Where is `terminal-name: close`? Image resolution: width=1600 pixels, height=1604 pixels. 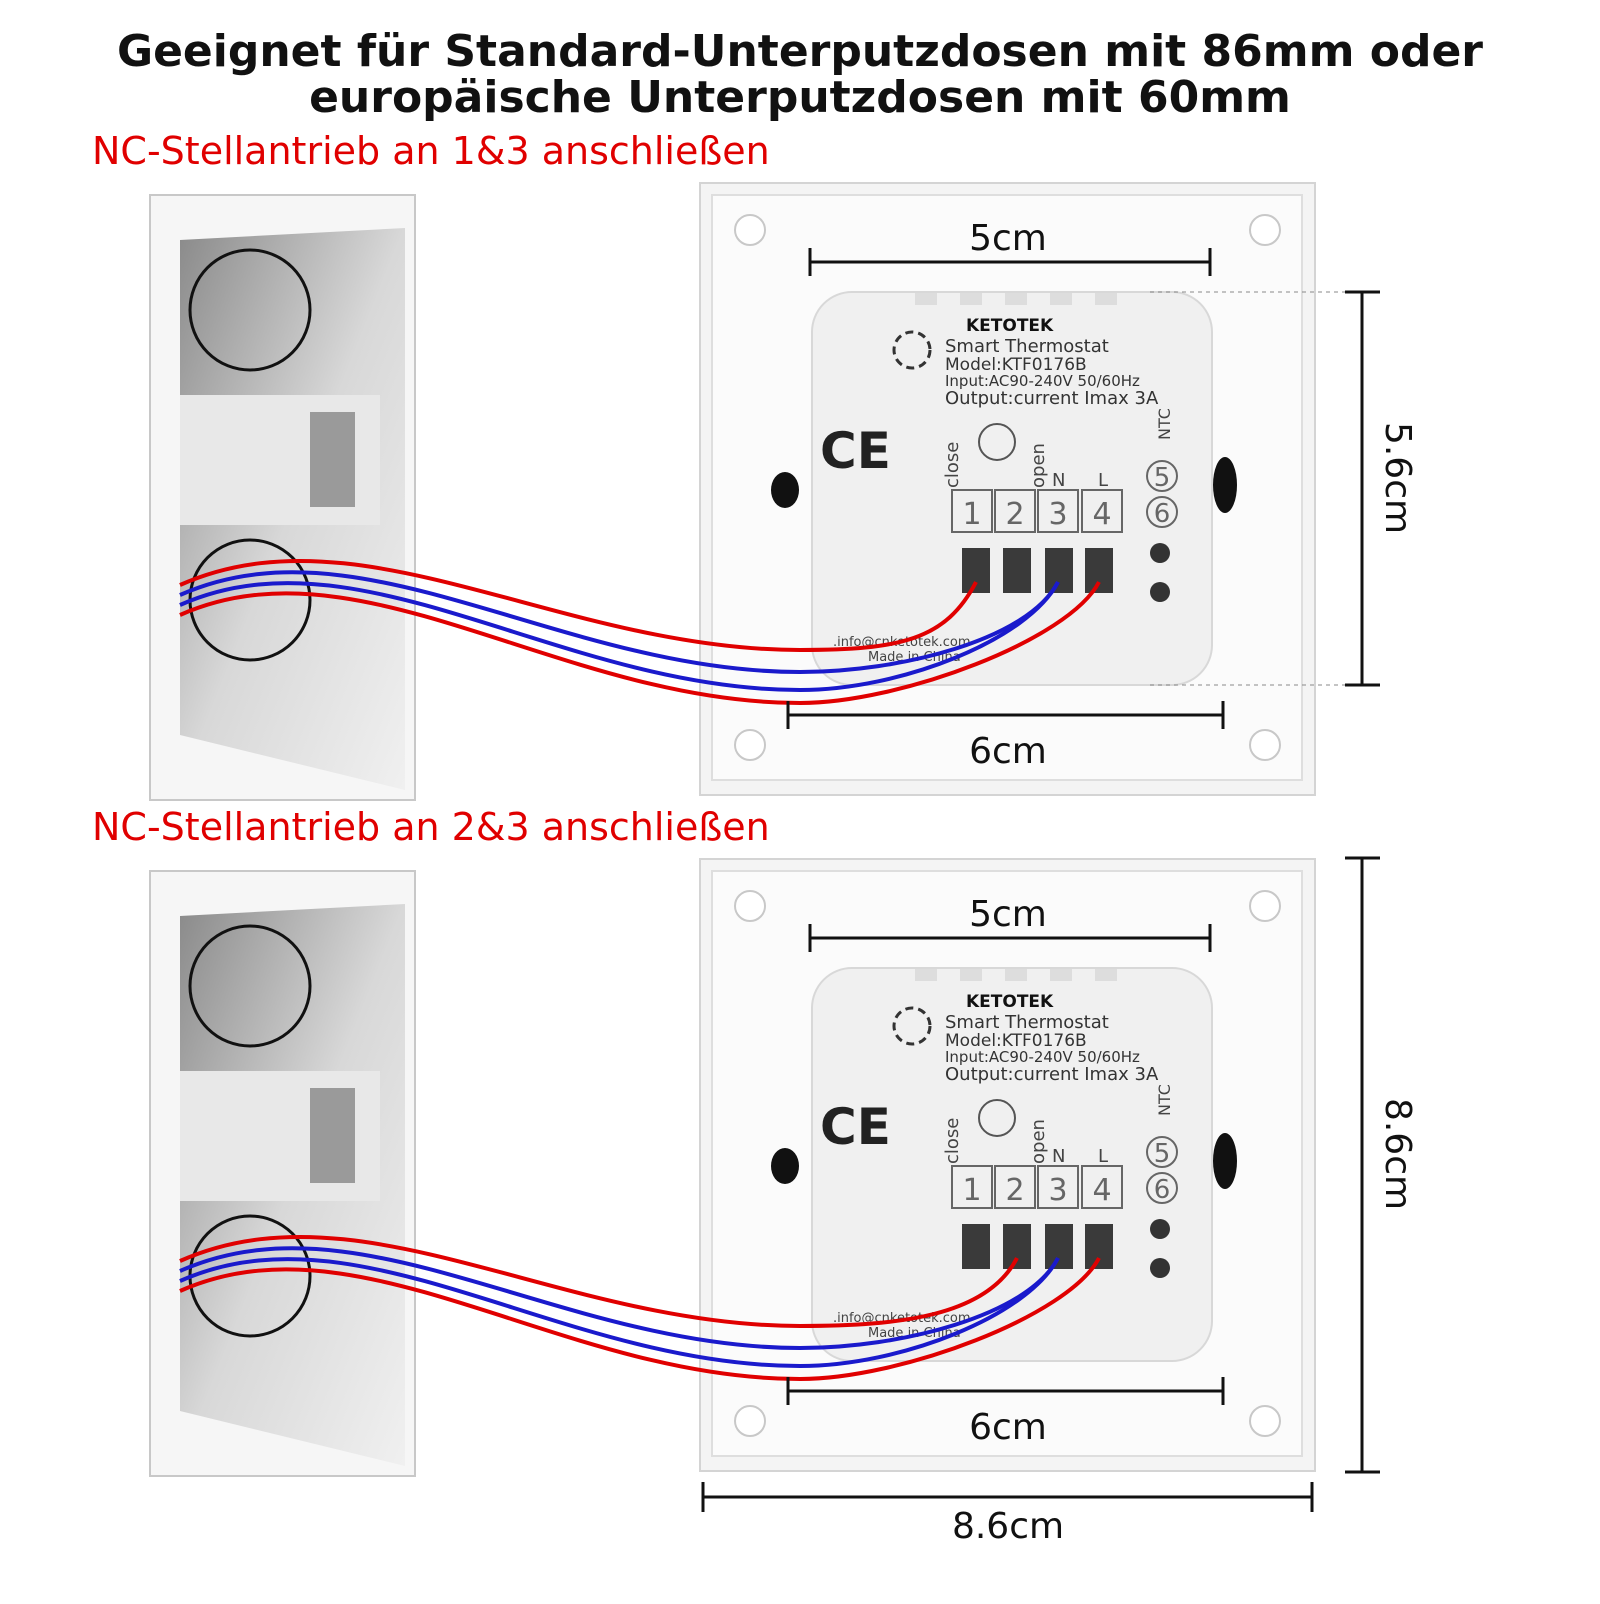 terminal-name: close is located at coordinates (952, 465).